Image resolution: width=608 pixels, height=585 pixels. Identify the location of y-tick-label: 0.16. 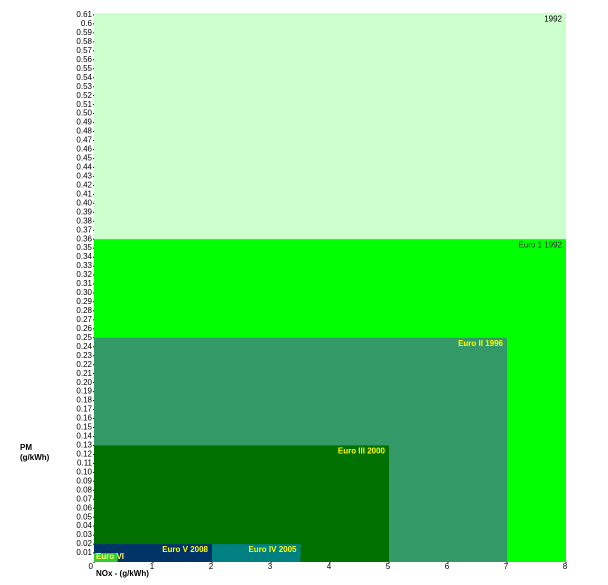
(84, 418).